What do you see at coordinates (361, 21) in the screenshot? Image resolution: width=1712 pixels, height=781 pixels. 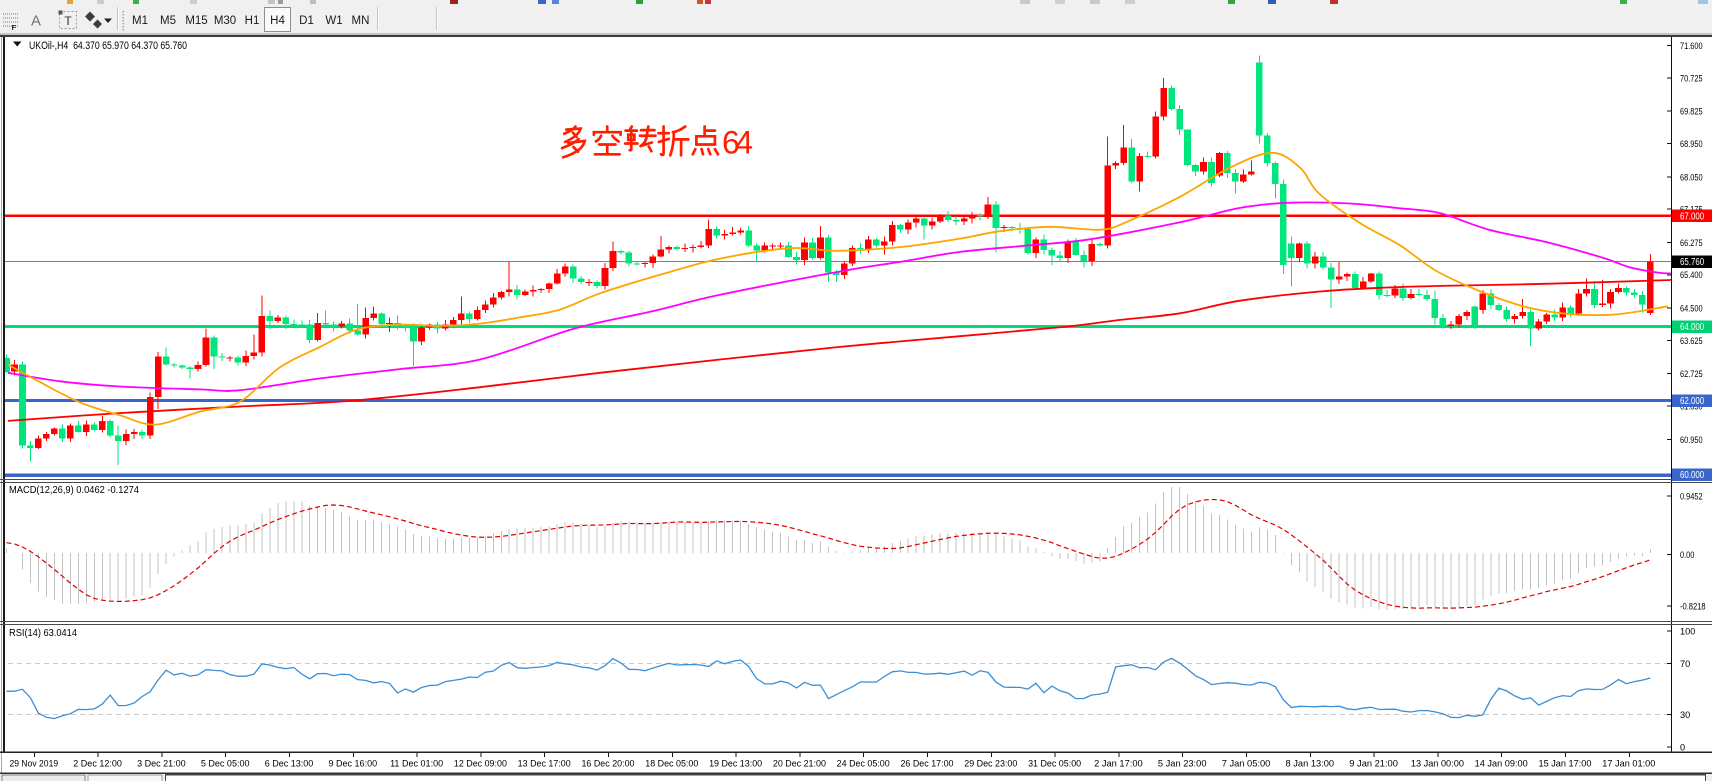 I see `svg-text: MN` at bounding box center [361, 21].